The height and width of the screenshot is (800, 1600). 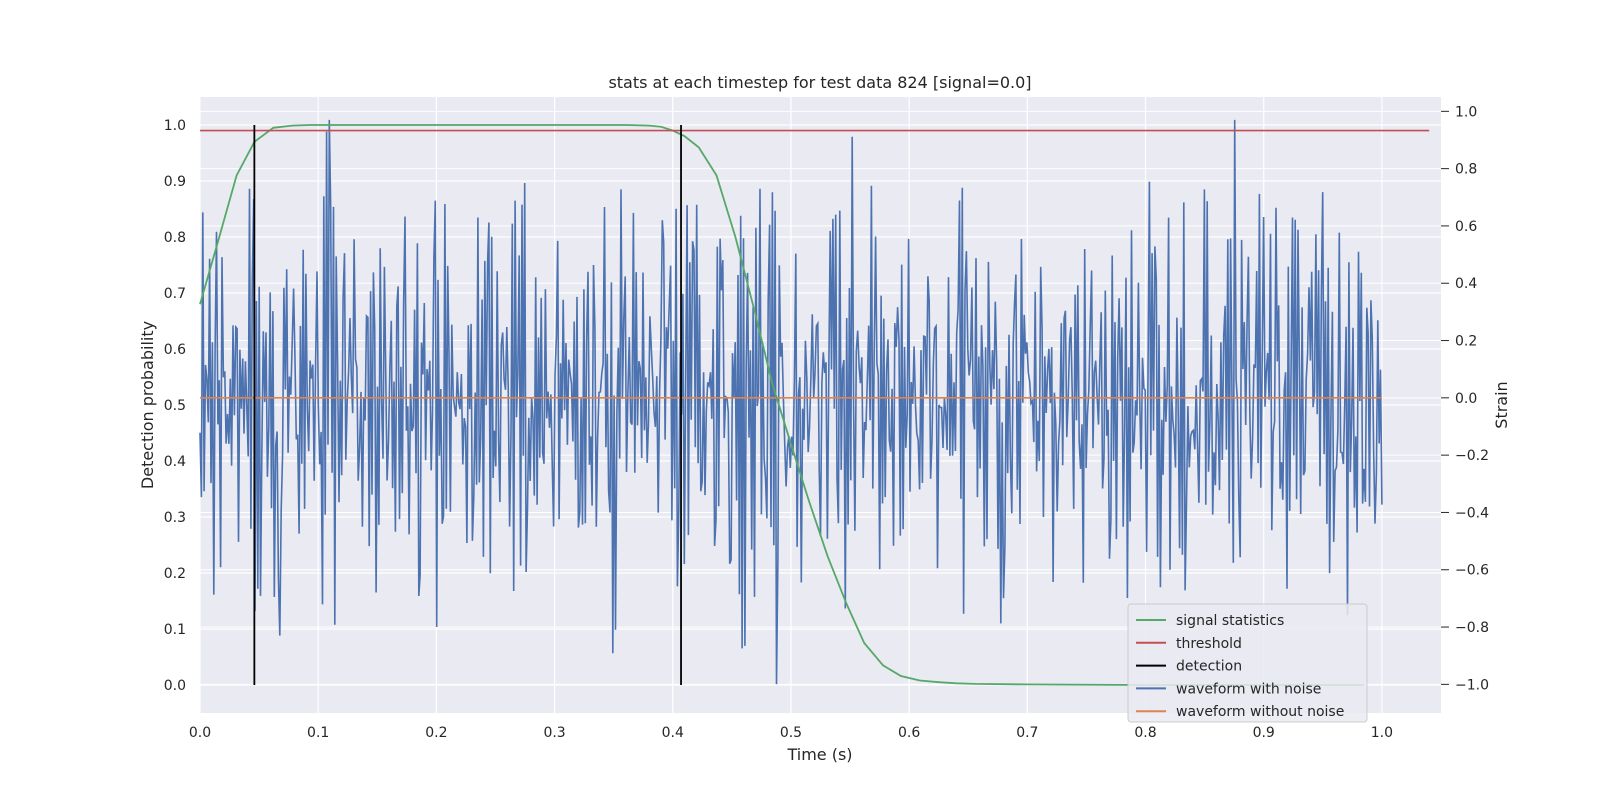 I want to click on y-right-tick-label: 0.2, so click(x=1466, y=342).